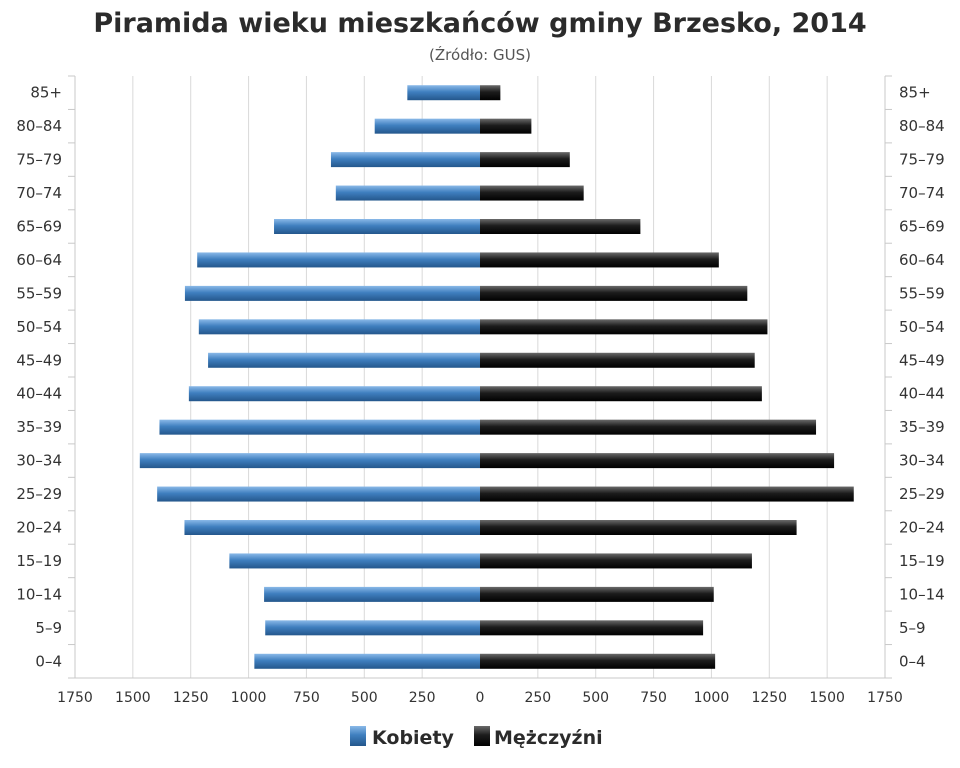 The image size is (960, 768). I want to click on category-label-left: 30–34, so click(39, 461).